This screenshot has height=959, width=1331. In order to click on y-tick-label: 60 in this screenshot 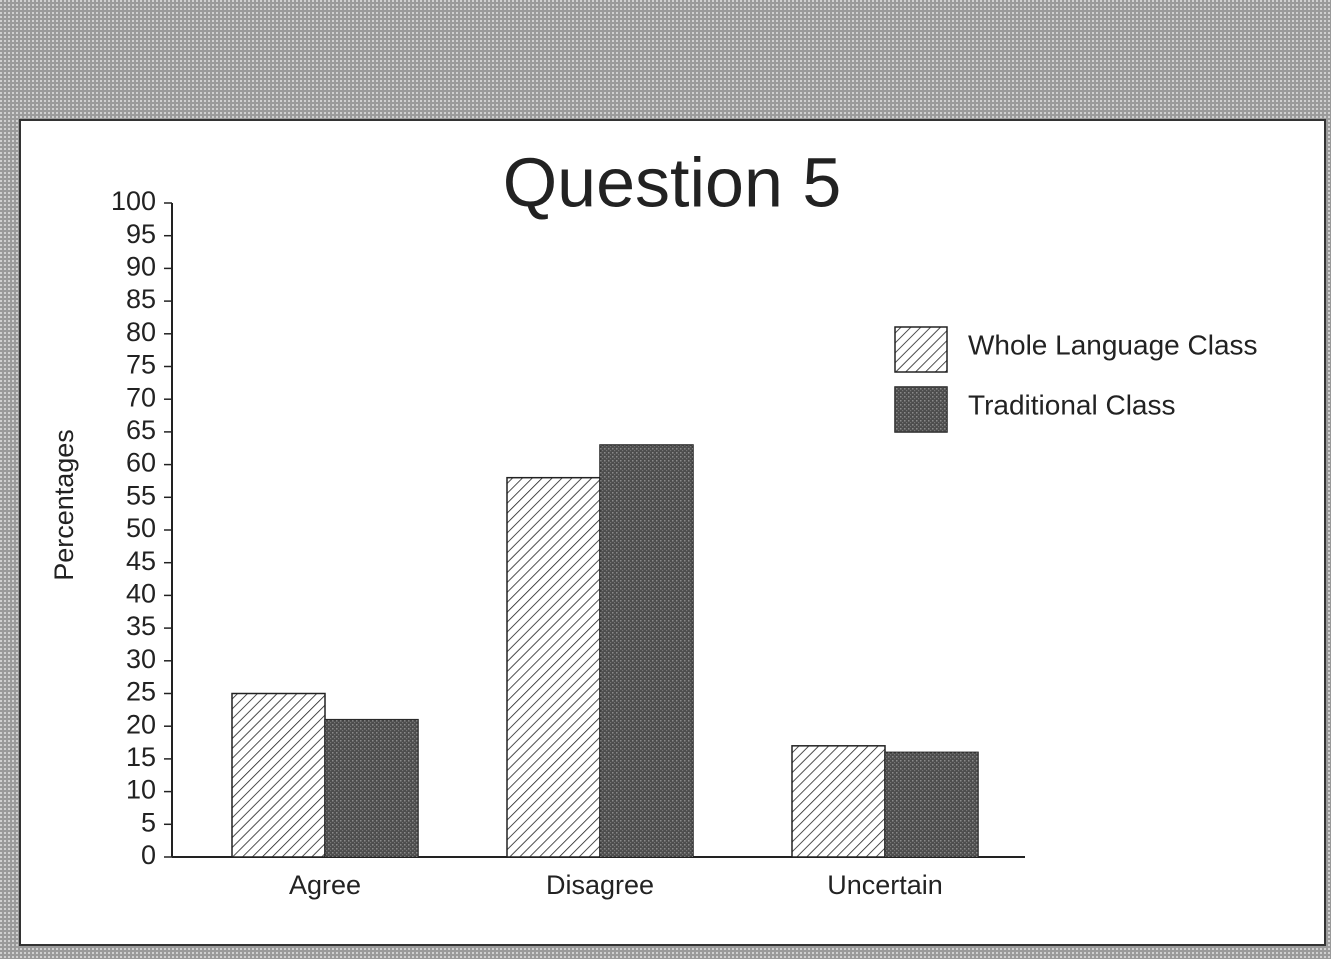, I will do `click(141, 463)`.